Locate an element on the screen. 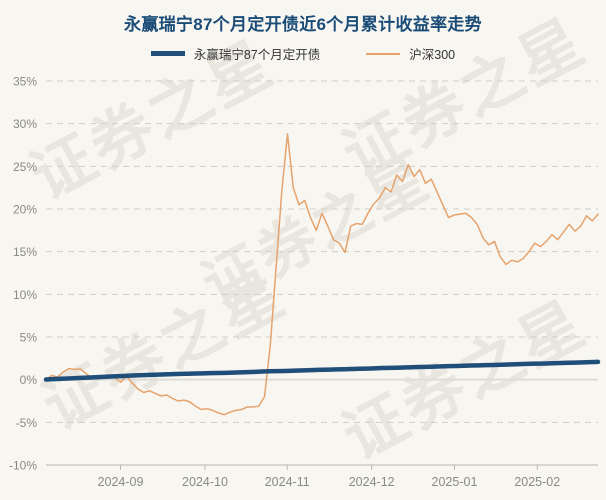 The image size is (606, 500). legend-swatch-fund-icon is located at coordinates (167, 53).